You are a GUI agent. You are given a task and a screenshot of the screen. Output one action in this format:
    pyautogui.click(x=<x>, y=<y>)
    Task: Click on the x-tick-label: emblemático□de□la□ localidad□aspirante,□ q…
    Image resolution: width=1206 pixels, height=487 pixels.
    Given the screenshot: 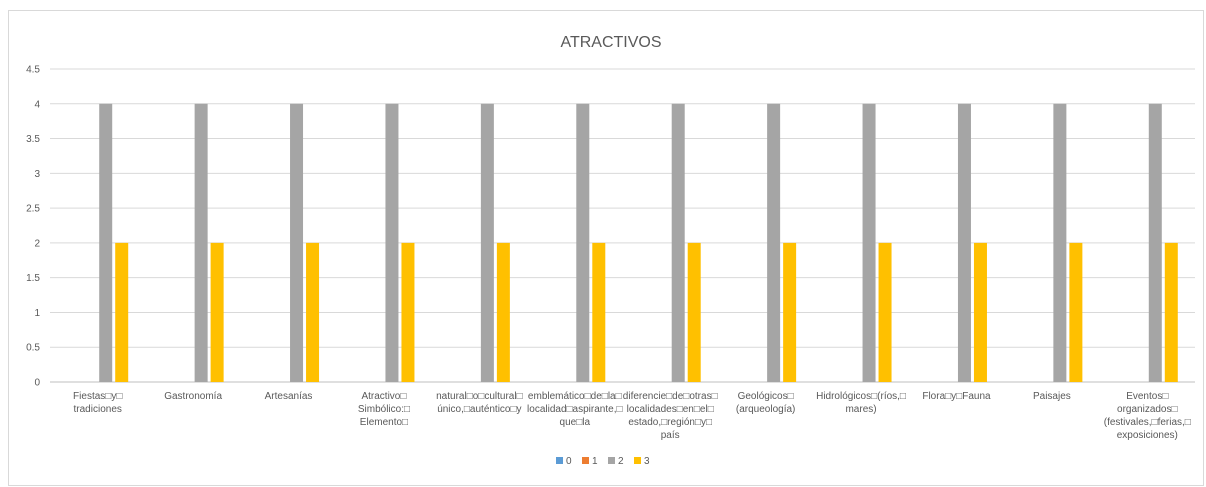 What is the action you would take?
    pyautogui.click(x=574, y=409)
    